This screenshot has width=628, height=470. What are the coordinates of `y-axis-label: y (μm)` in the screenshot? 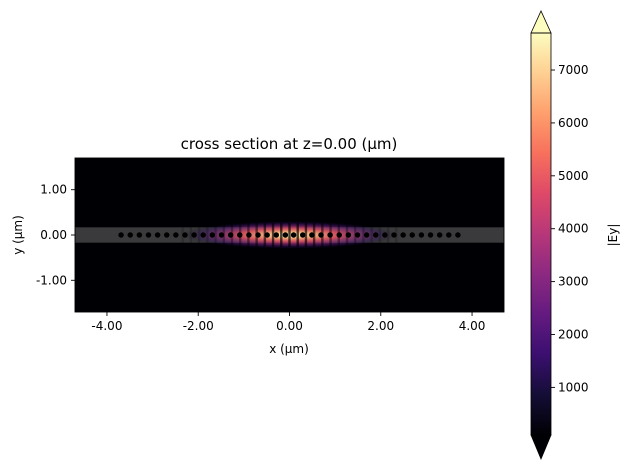 It's located at (18, 235).